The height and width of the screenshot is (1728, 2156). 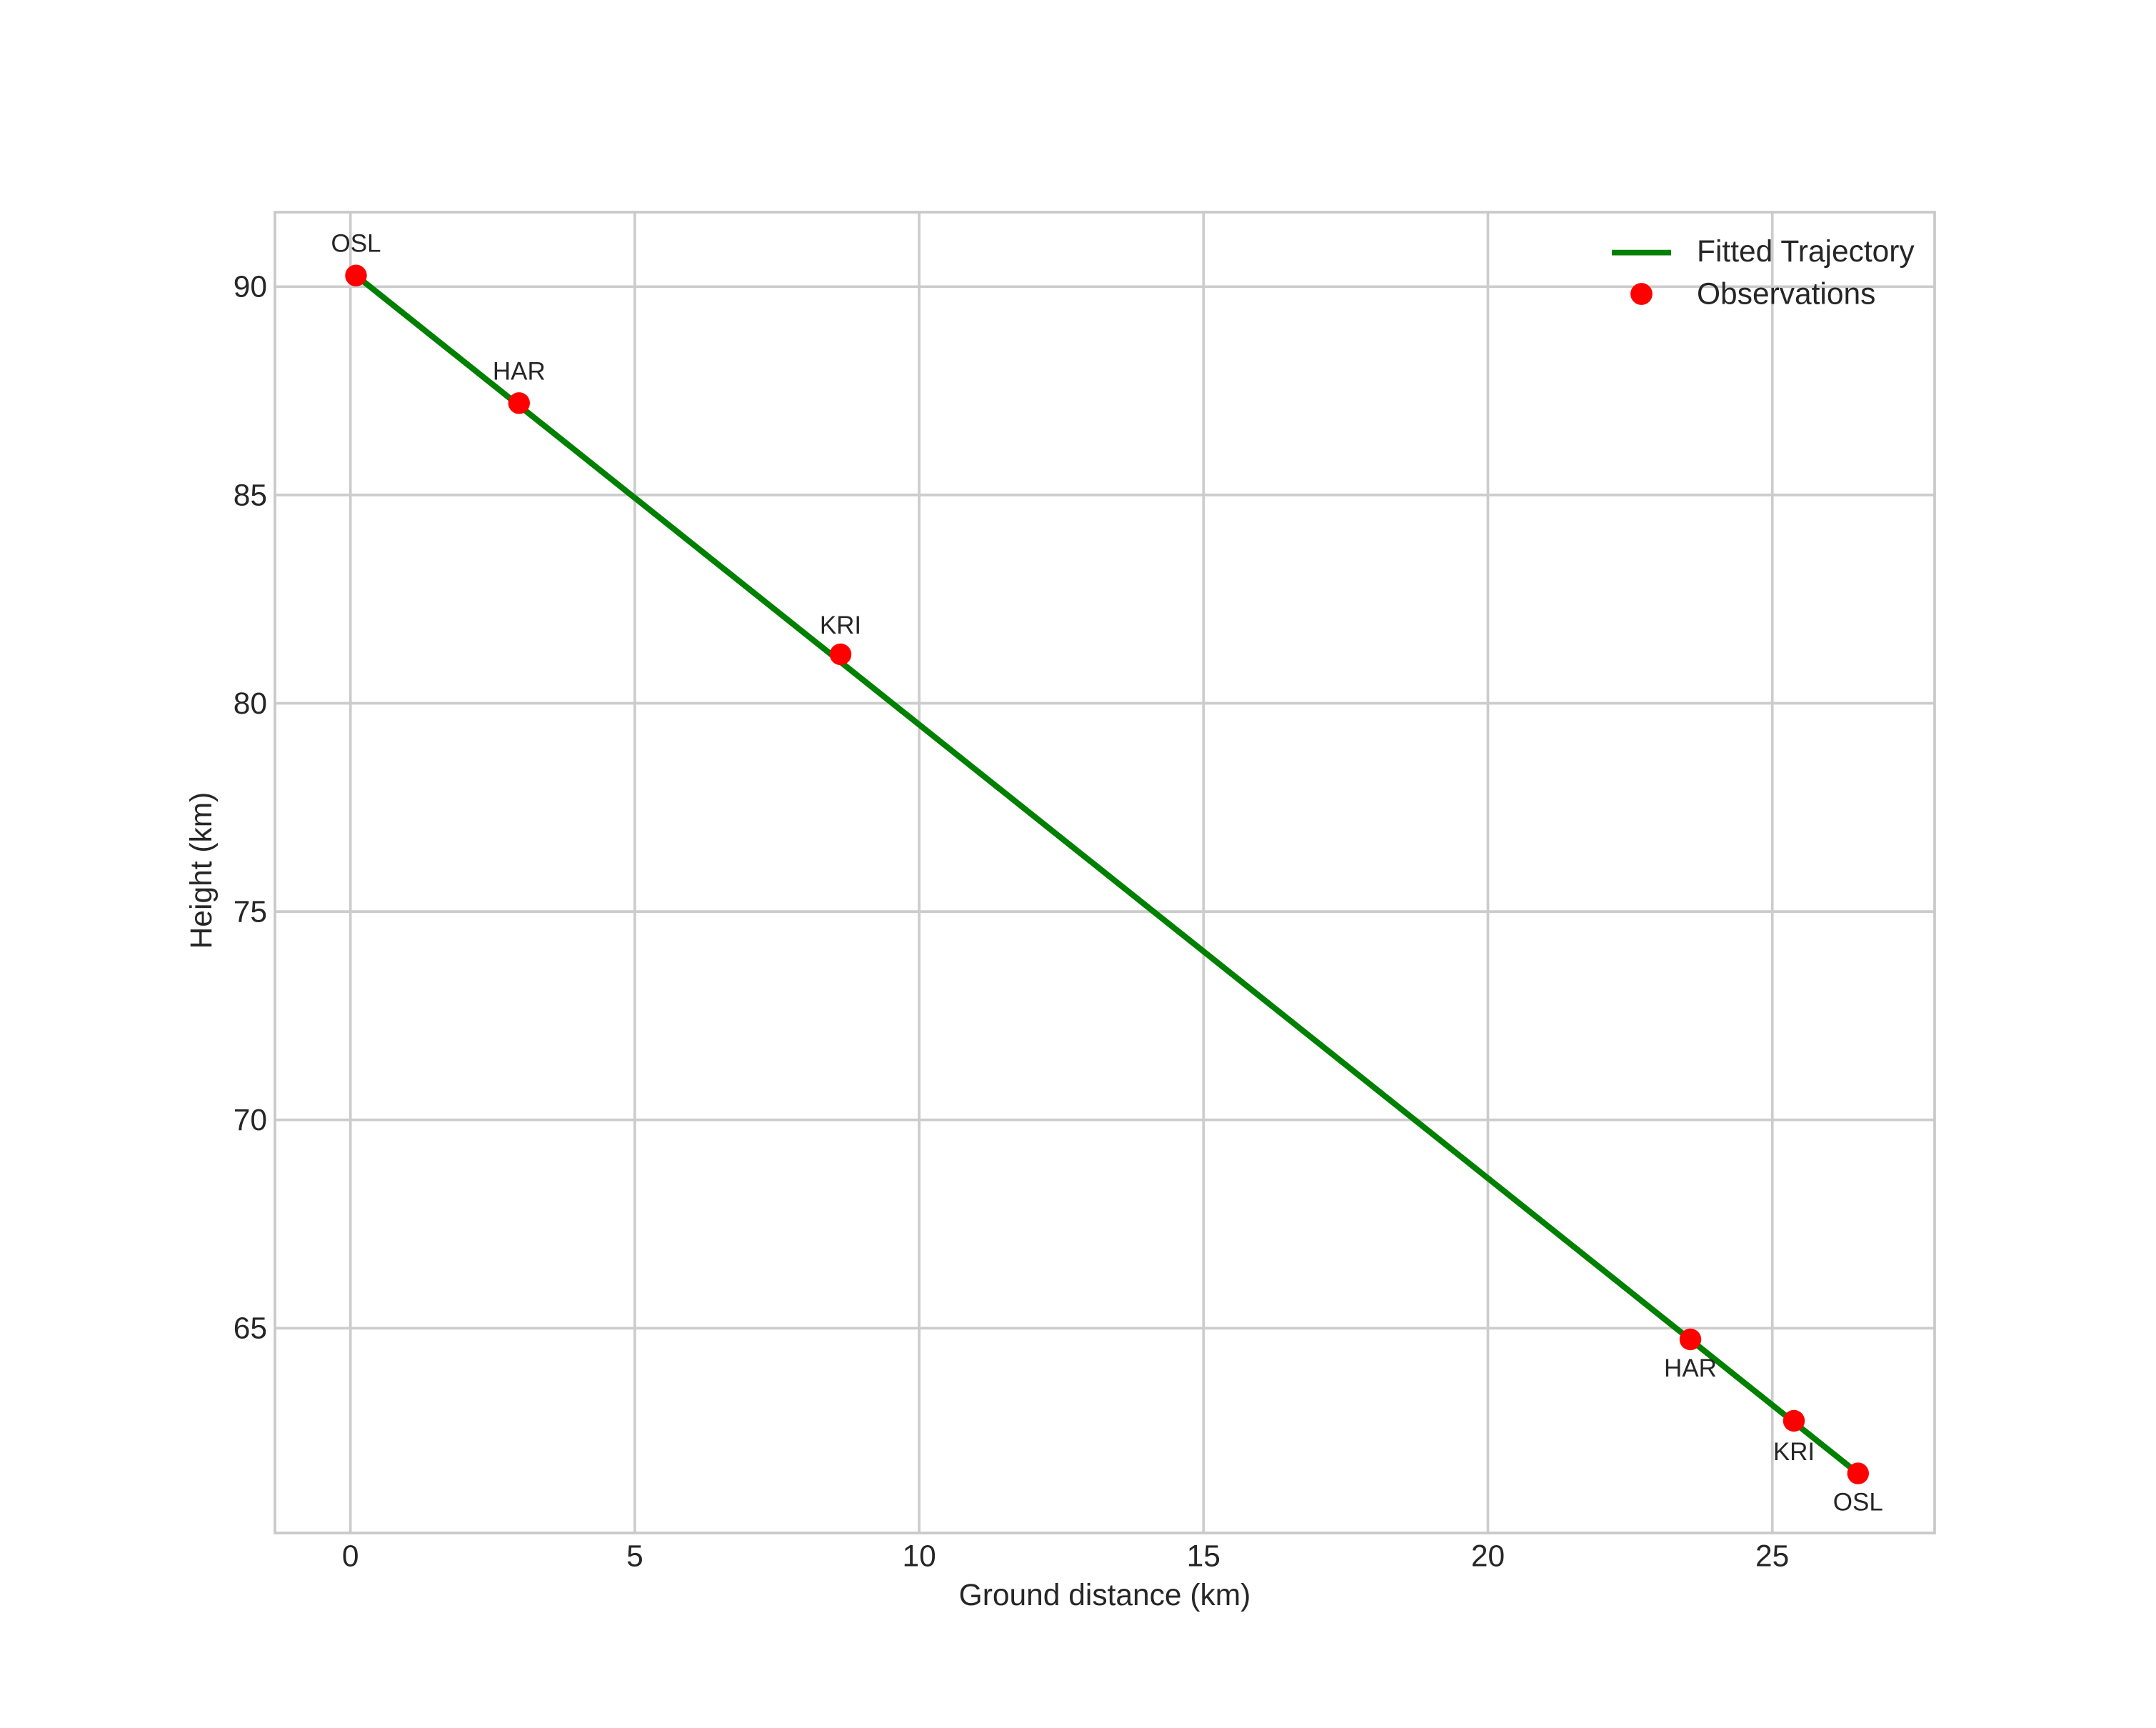 What do you see at coordinates (1105, 1595) in the screenshot?
I see `svg-text: Ground distance (km)` at bounding box center [1105, 1595].